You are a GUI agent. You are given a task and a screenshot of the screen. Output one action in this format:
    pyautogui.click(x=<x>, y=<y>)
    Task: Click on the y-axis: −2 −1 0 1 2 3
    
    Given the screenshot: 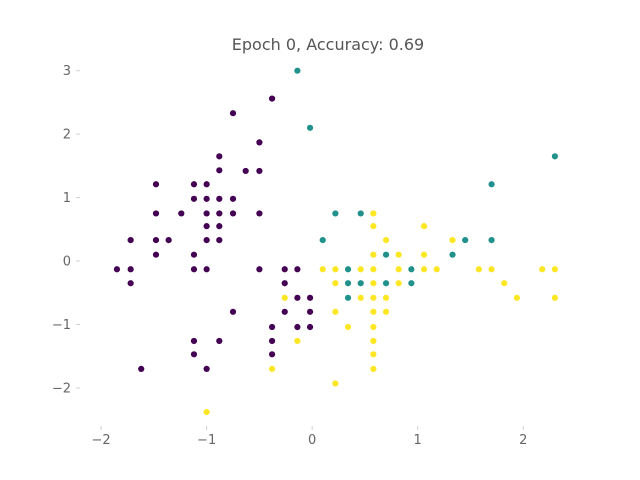 What is the action you would take?
    pyautogui.click(x=66, y=230)
    